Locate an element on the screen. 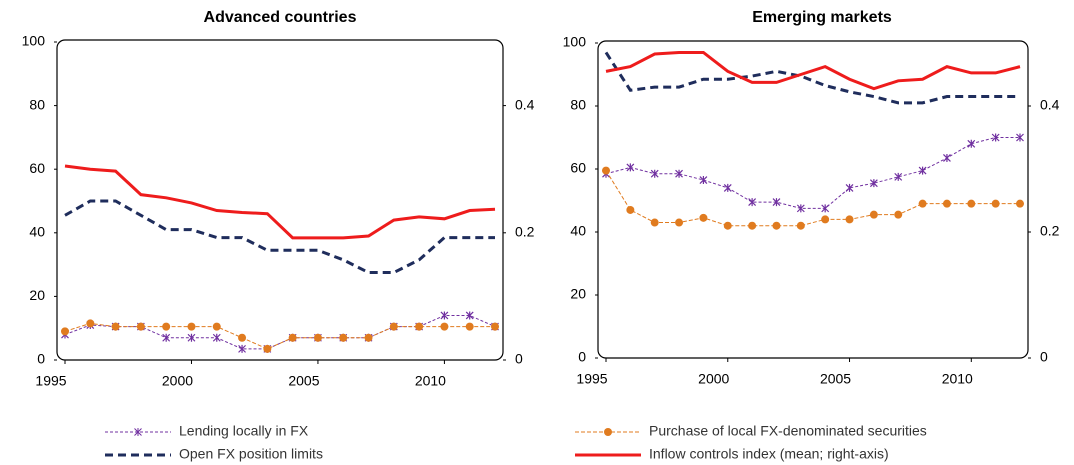 Image resolution: width=1074 pixels, height=465 pixels. chart-title: Advanced countries is located at coordinates (280, 17).